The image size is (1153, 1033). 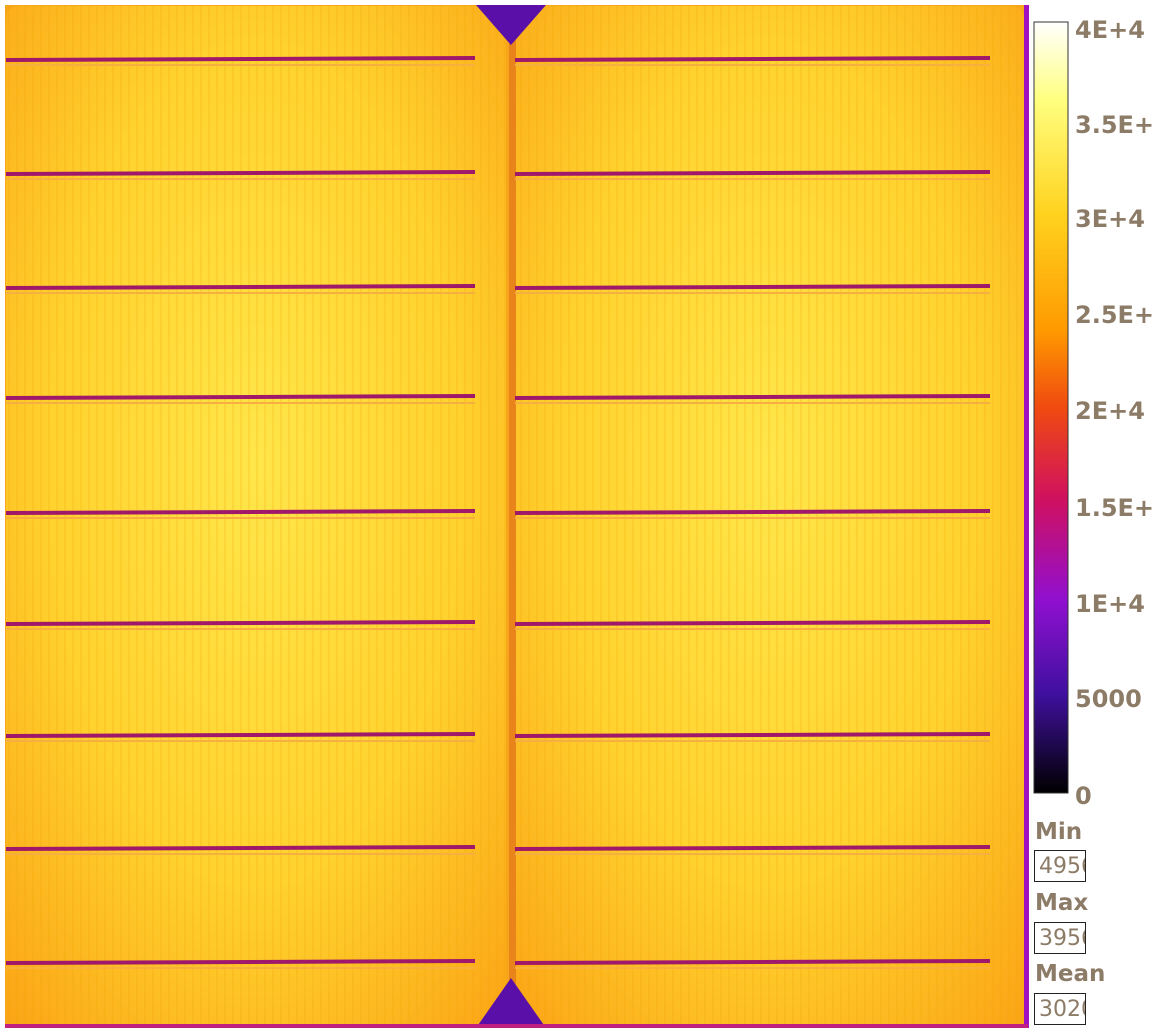 I want to click on stat-label: Mean, so click(x=1070, y=974).